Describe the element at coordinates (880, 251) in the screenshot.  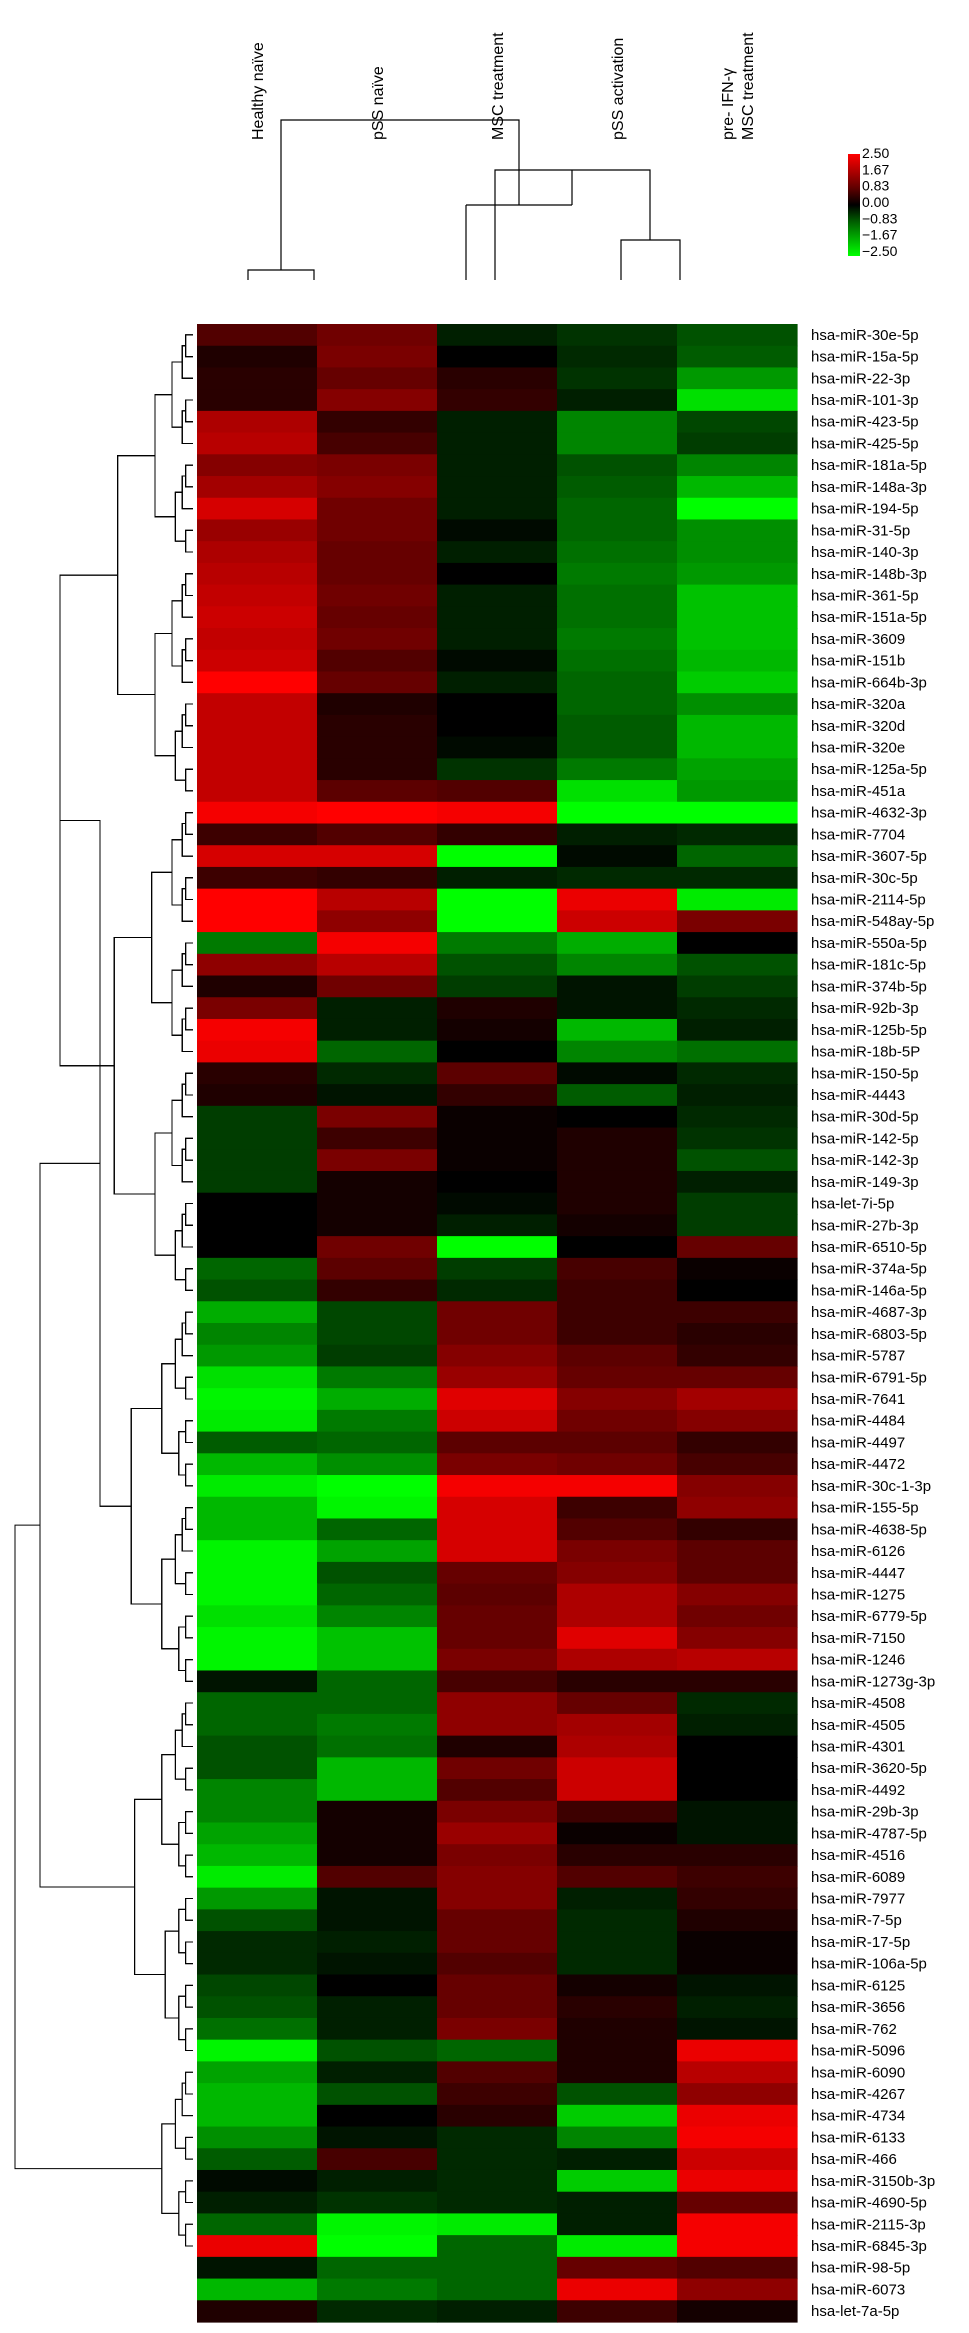
I see `legend-tick-label: −2.50` at that location.